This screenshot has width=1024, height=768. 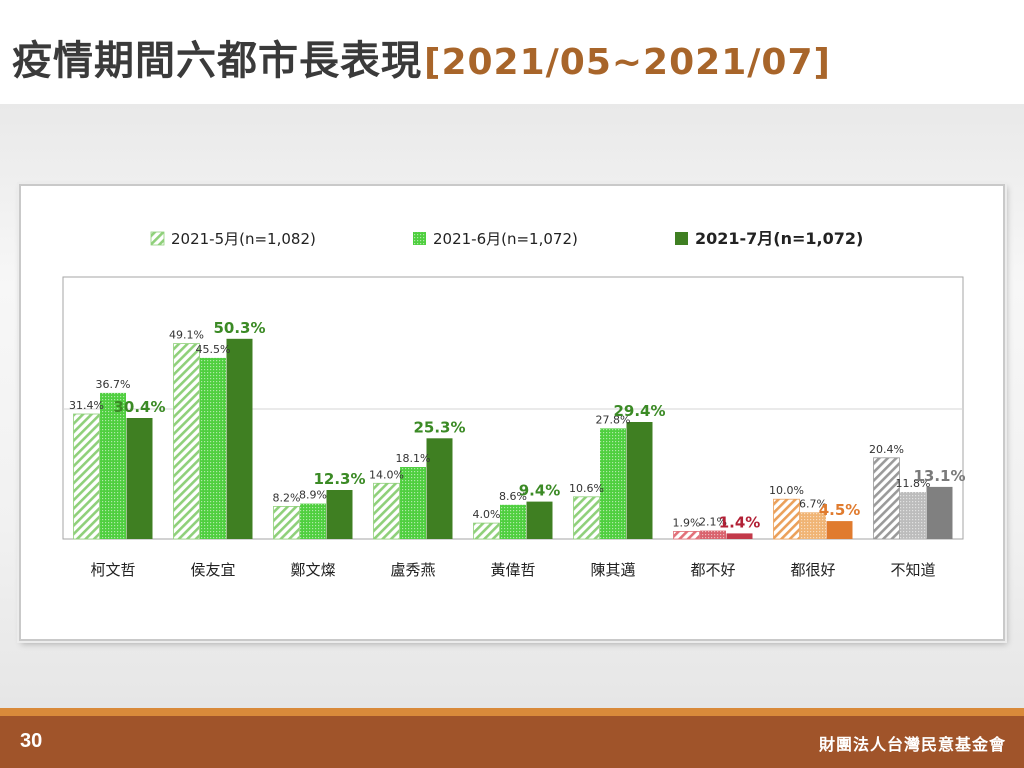 I want to click on data-label-0-0: 31.4%, so click(x=86, y=405).